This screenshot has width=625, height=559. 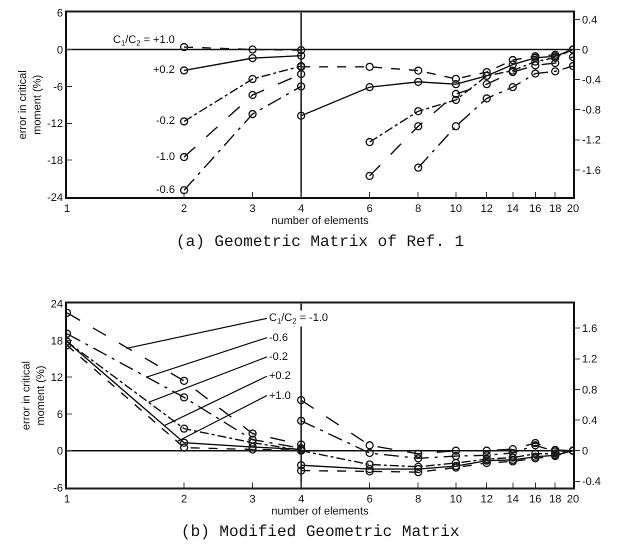 I want to click on y2-tick-label: 1.2, so click(x=590, y=360).